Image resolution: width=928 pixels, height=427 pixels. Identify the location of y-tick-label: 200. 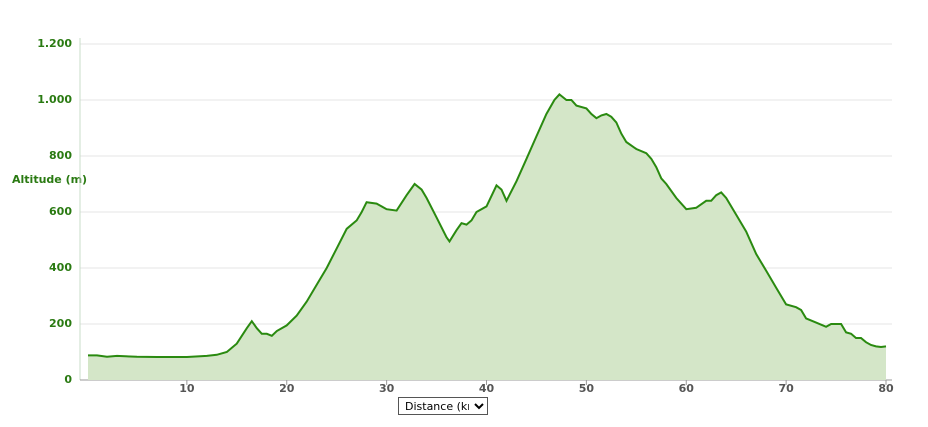
(60, 323).